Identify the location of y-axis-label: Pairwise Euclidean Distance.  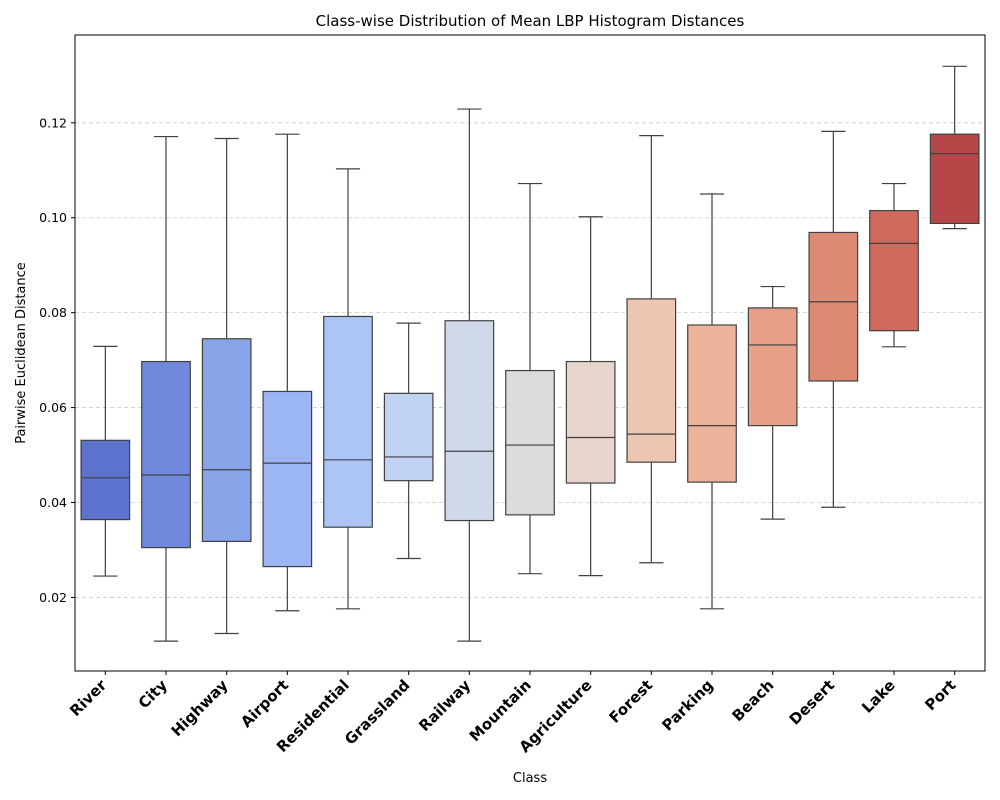
(21, 353).